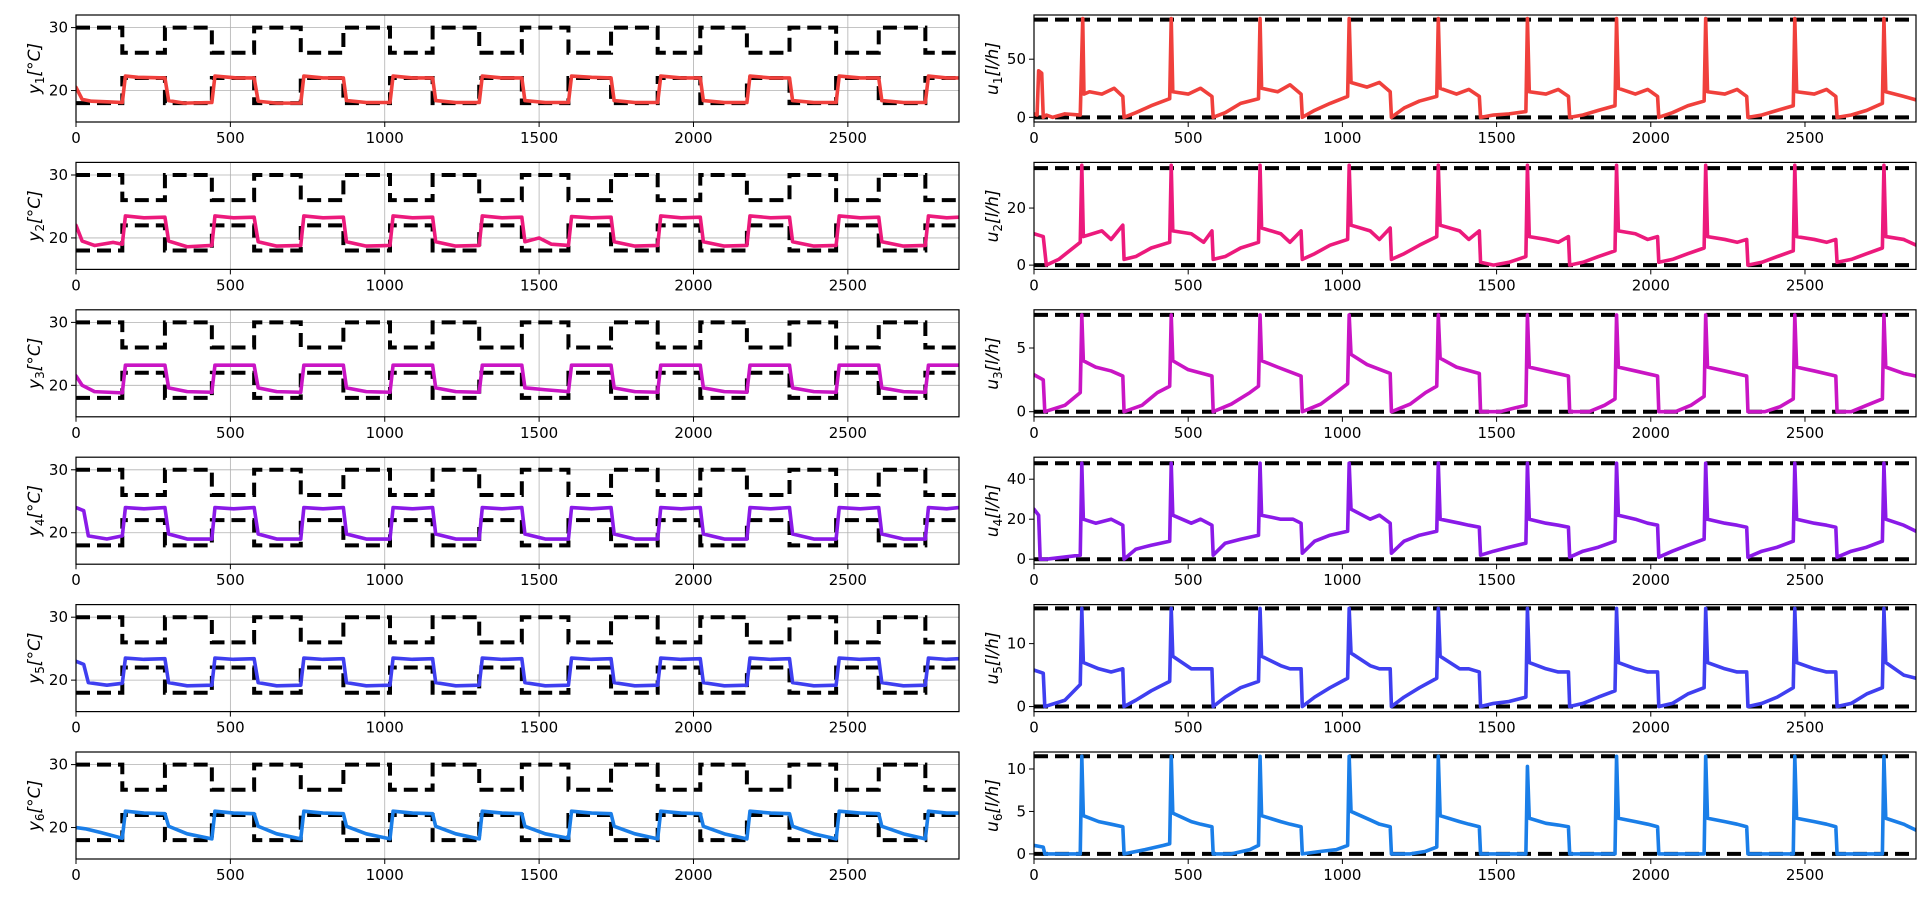 The height and width of the screenshot is (898, 1932). What do you see at coordinates (1342, 875) in the screenshot?
I see `panel-u6-xtick-label-1000: 1000` at bounding box center [1342, 875].